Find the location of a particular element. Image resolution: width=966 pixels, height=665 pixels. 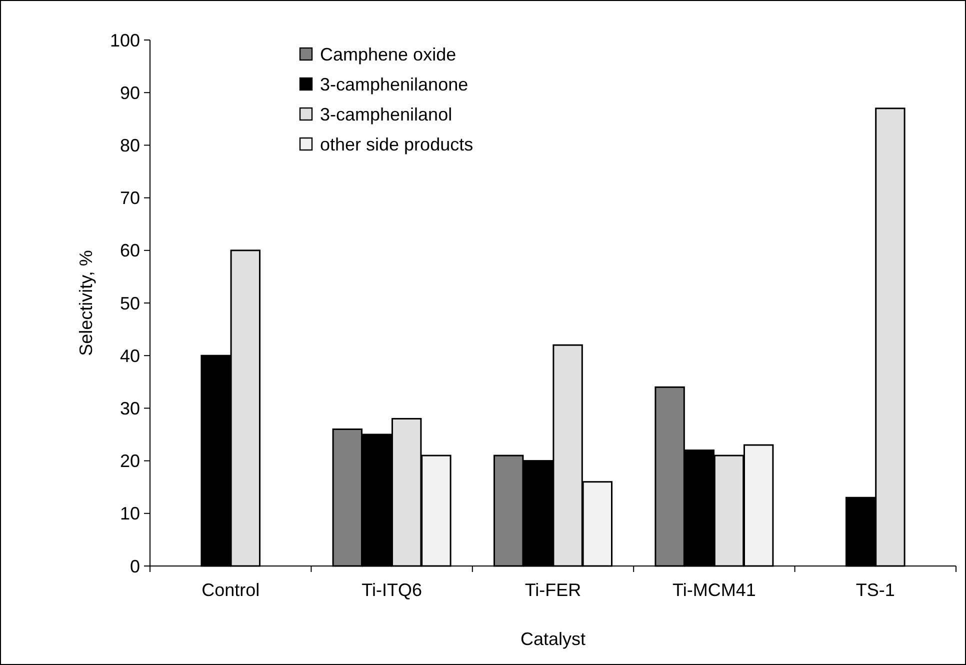

y-tick-label: 70 is located at coordinates (130, 198).